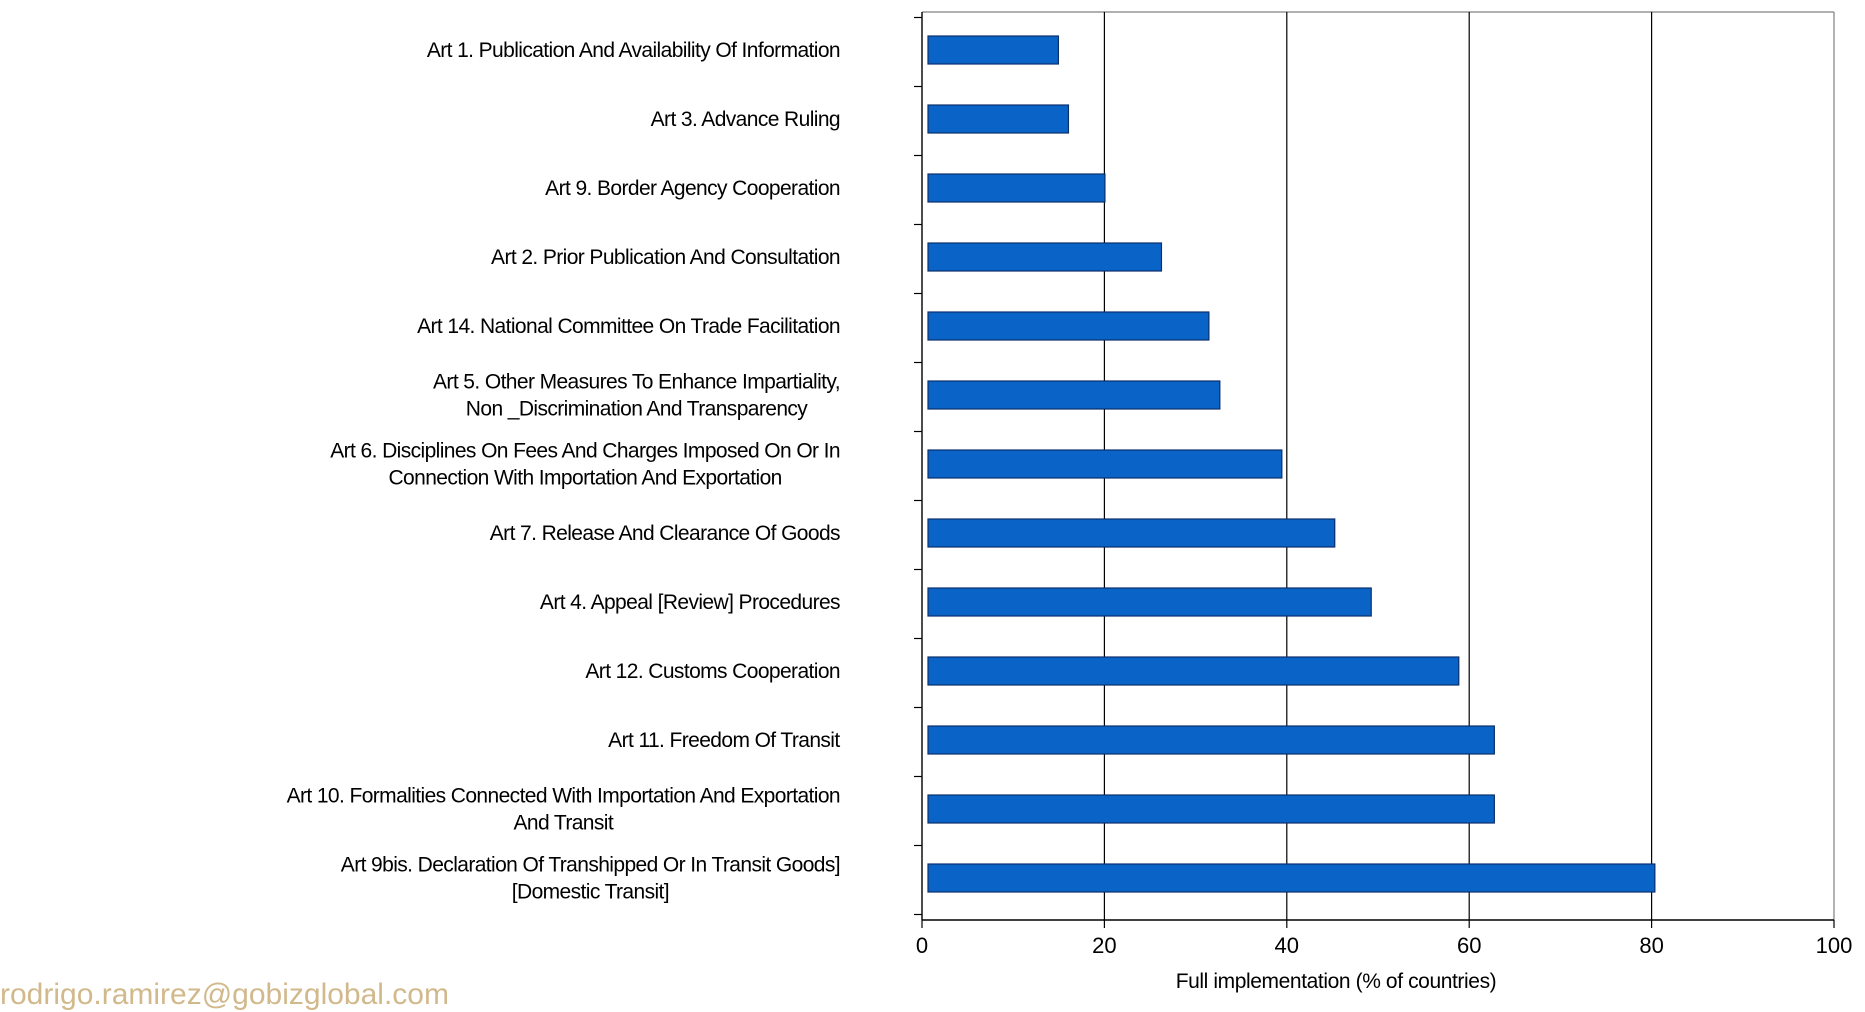  I want to click on category-label-line: Art 9. Border Agency Cooperation, so click(692, 188).